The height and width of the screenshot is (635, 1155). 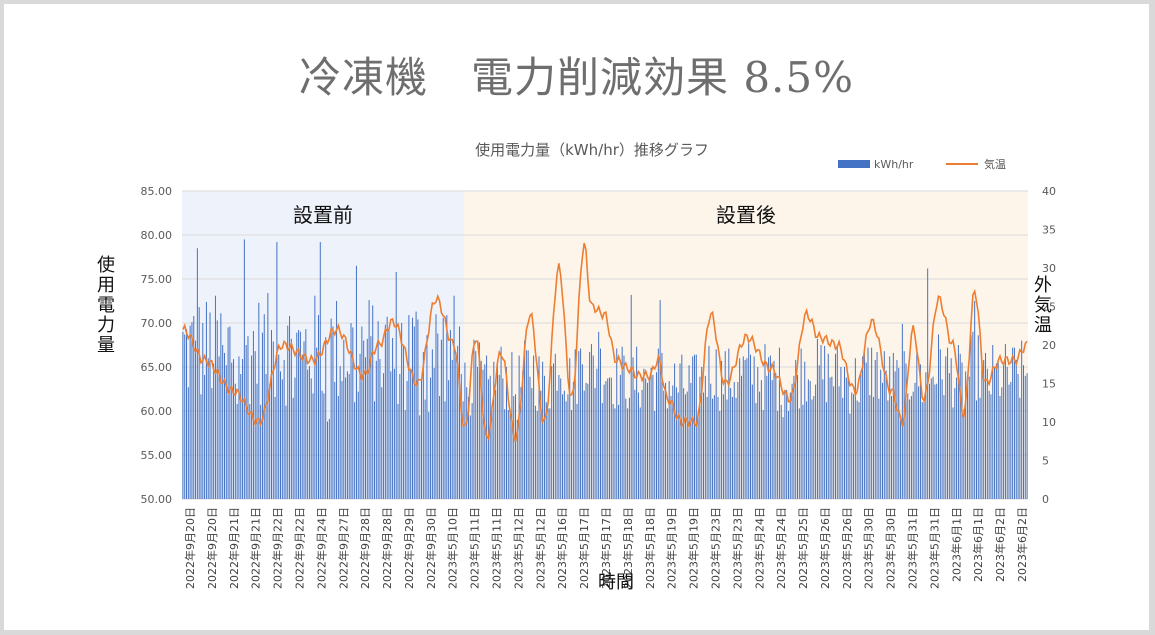 What do you see at coordinates (157, 235) in the screenshot?
I see `y-tick-6: 80.00` at bounding box center [157, 235].